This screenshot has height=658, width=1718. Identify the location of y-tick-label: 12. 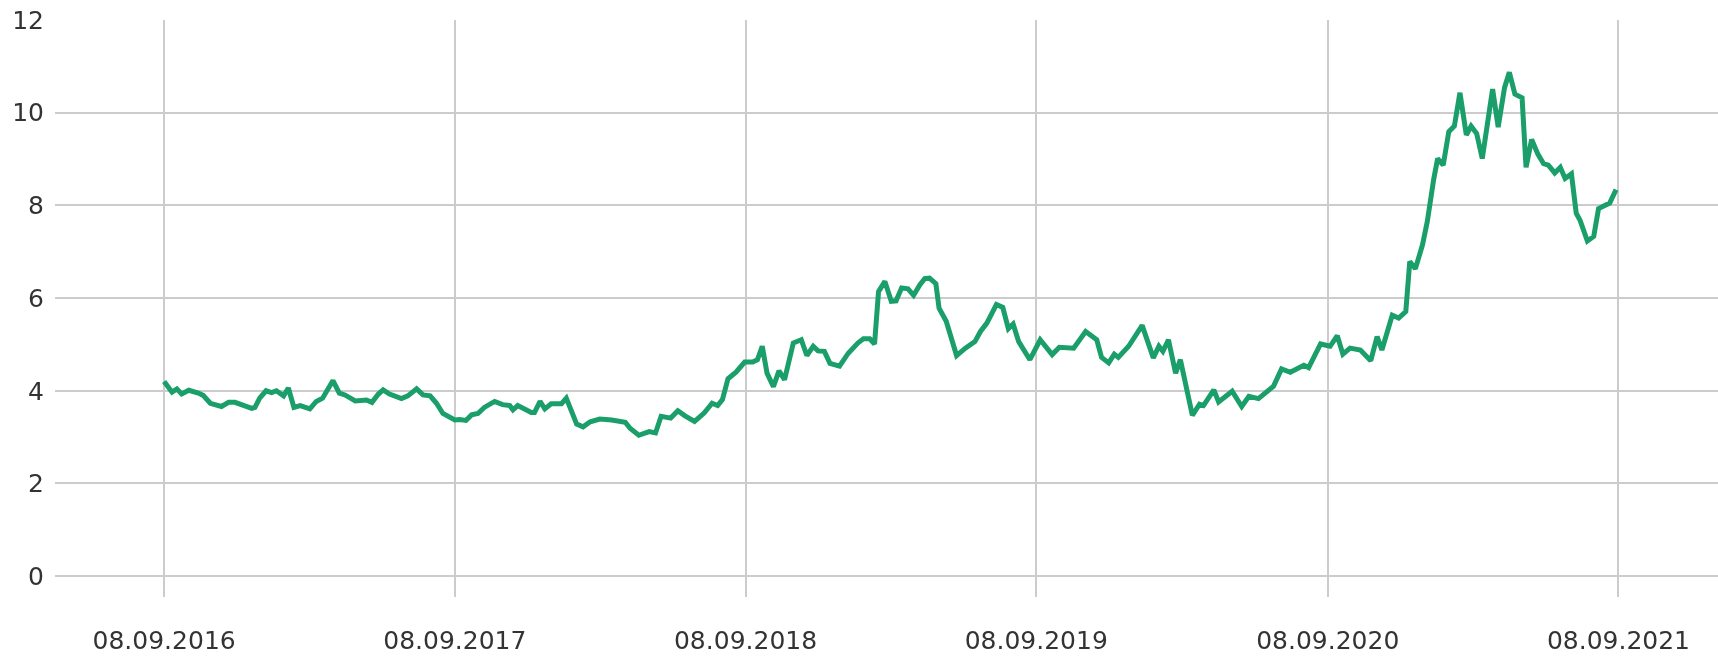
(28, 20).